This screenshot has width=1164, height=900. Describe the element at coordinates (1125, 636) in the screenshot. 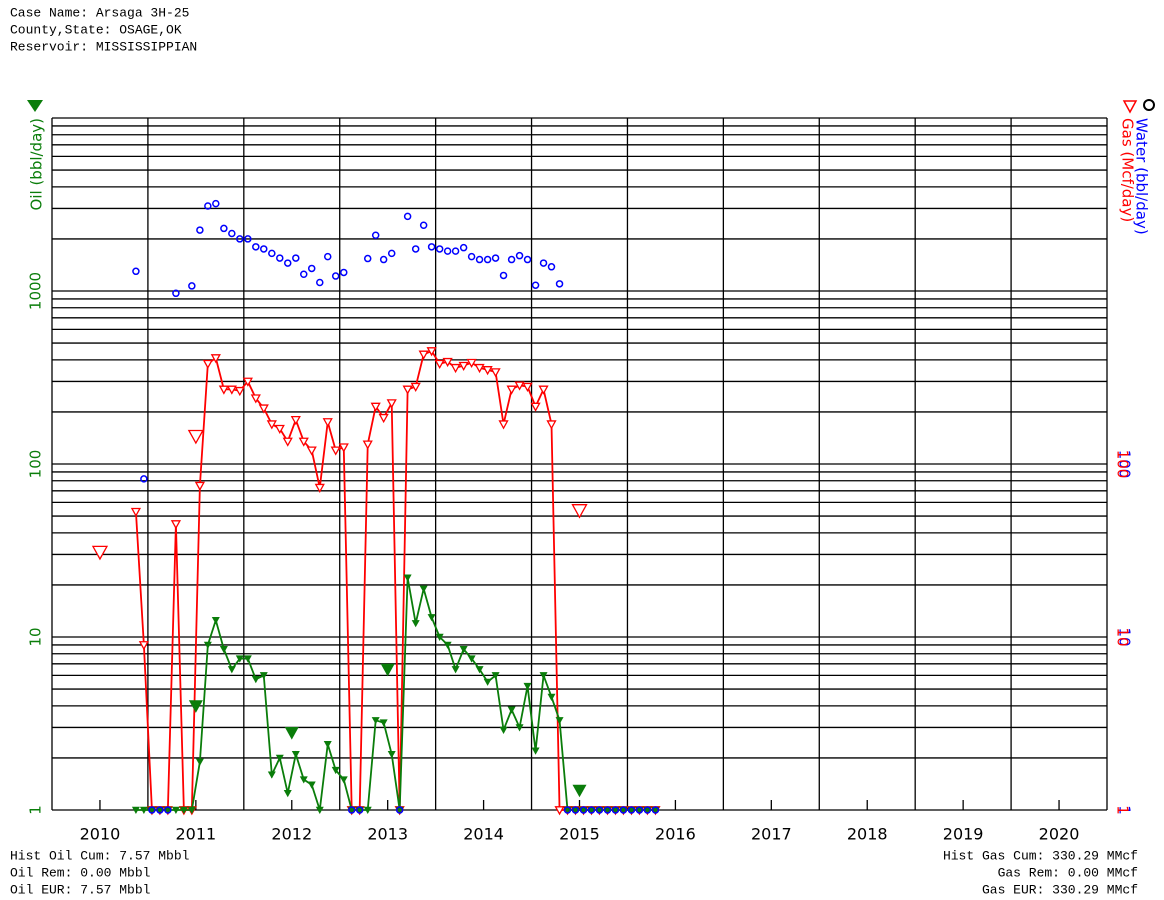

I see `y2-tick-label: 10` at that location.